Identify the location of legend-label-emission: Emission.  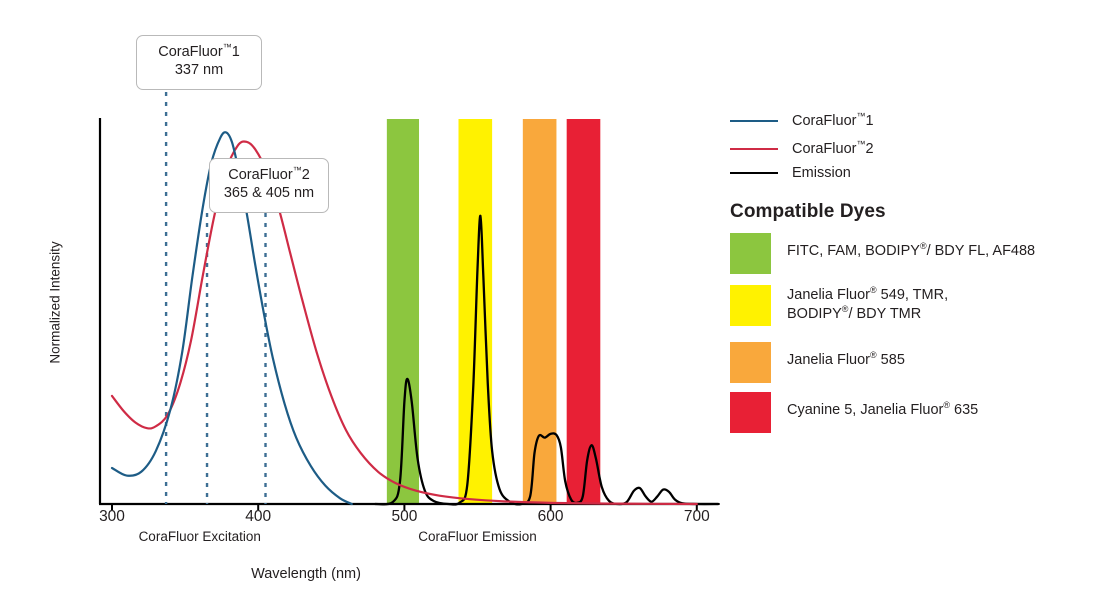
(821, 173).